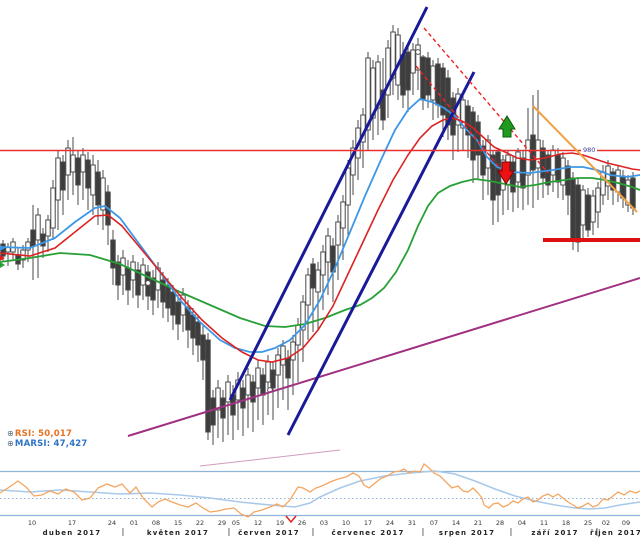 The image size is (640, 544). Describe the element at coordinates (320, 490) in the screenshot. I see `rsi-line` at that location.